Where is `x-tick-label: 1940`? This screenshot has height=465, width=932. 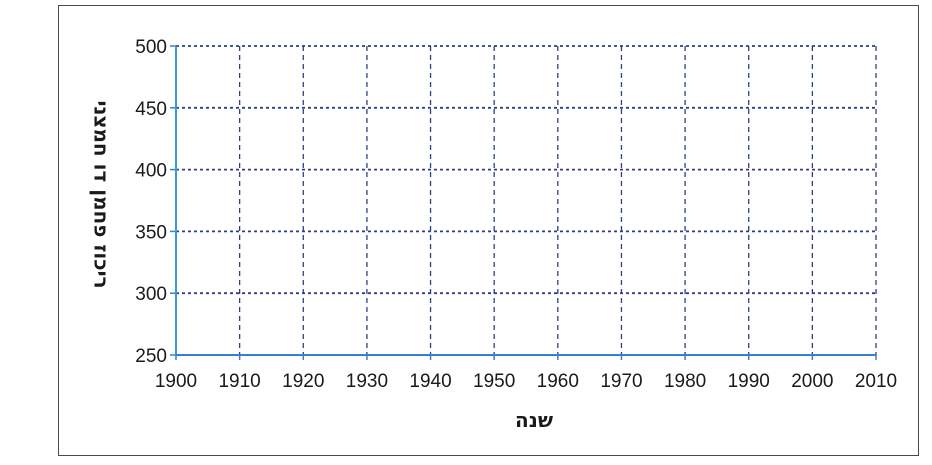
x-tick-label: 1940 is located at coordinates (430, 381).